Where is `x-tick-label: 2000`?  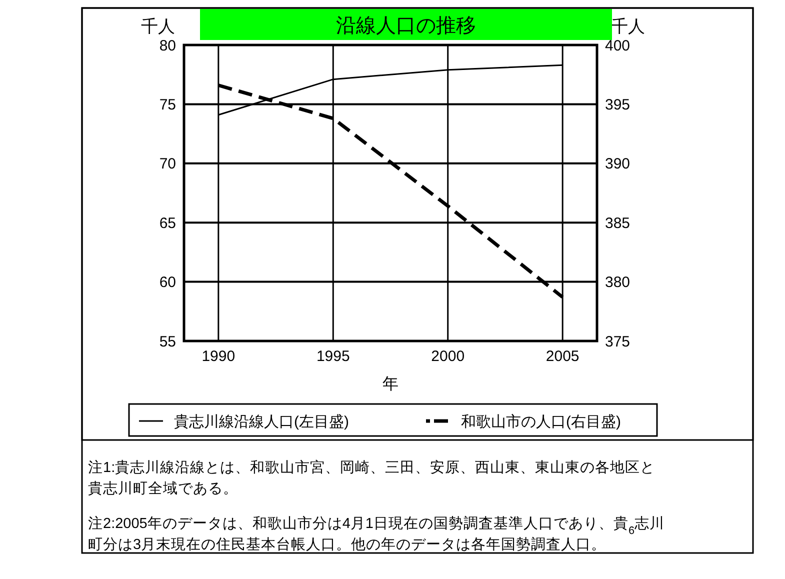 x-tick-label: 2000 is located at coordinates (448, 356).